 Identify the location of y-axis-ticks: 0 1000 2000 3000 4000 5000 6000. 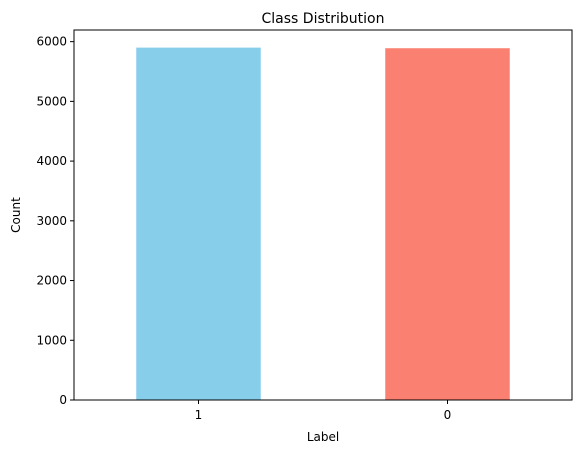
(55, 221).